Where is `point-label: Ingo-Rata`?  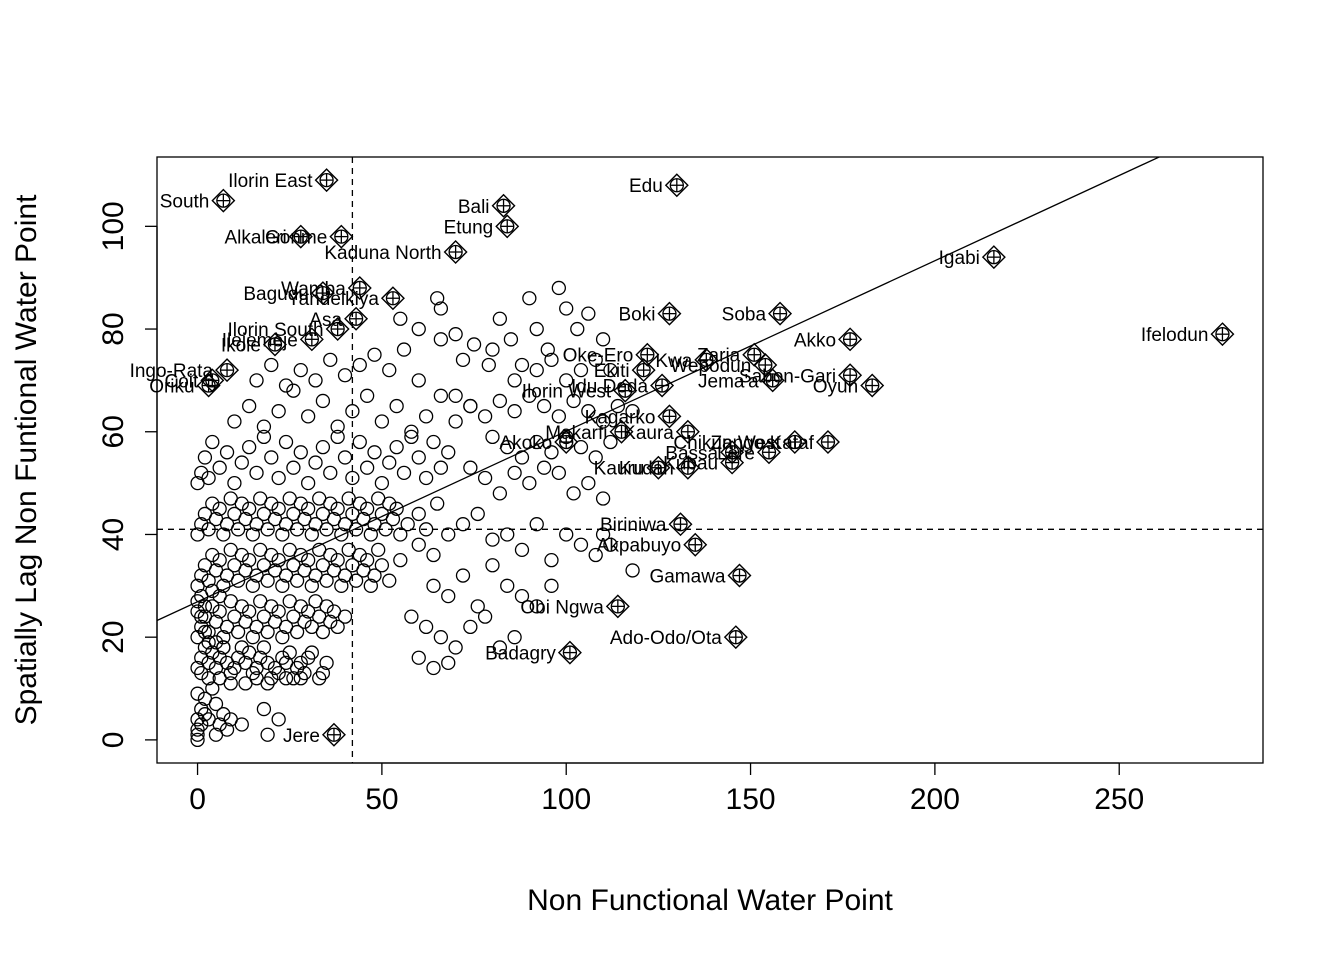 point-label: Ingo-Rata is located at coordinates (172, 371).